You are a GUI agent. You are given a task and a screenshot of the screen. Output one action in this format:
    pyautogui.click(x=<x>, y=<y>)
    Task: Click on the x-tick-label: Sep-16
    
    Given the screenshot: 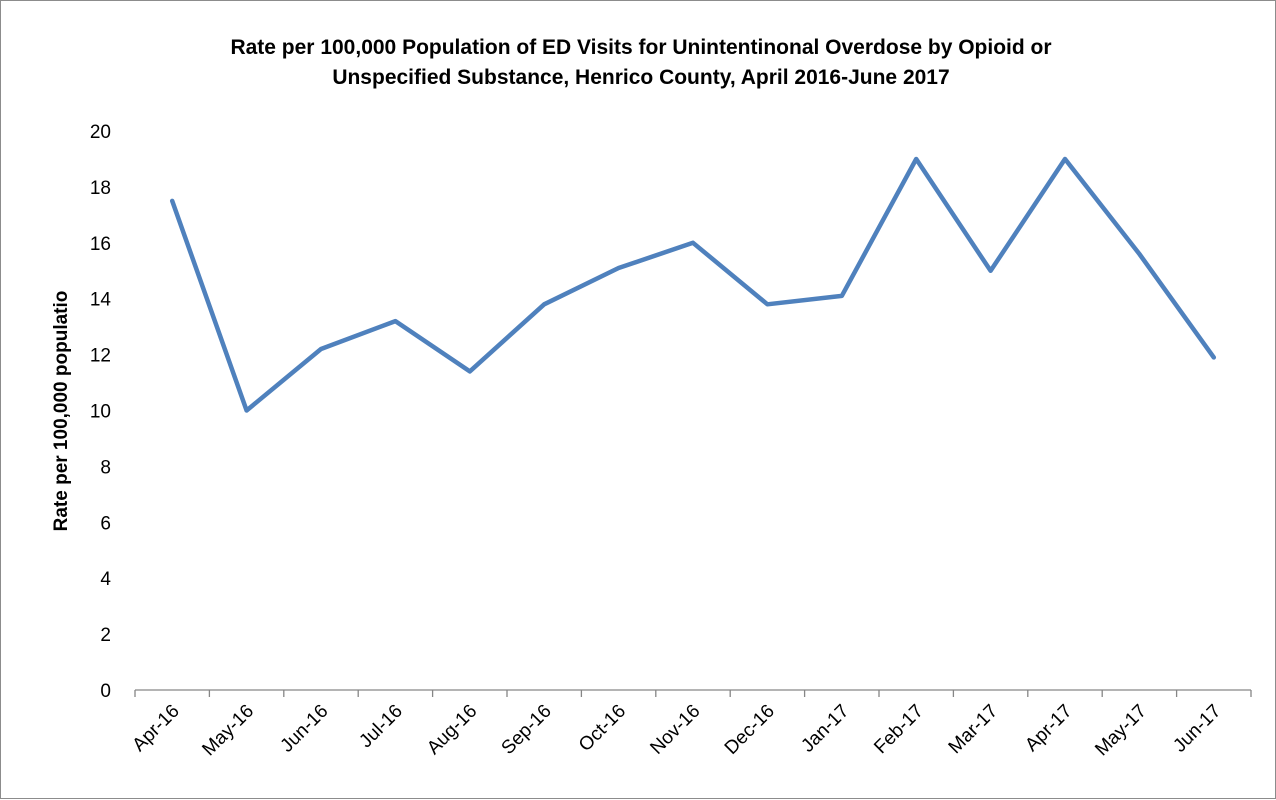 What is the action you would take?
    pyautogui.click(x=527, y=730)
    